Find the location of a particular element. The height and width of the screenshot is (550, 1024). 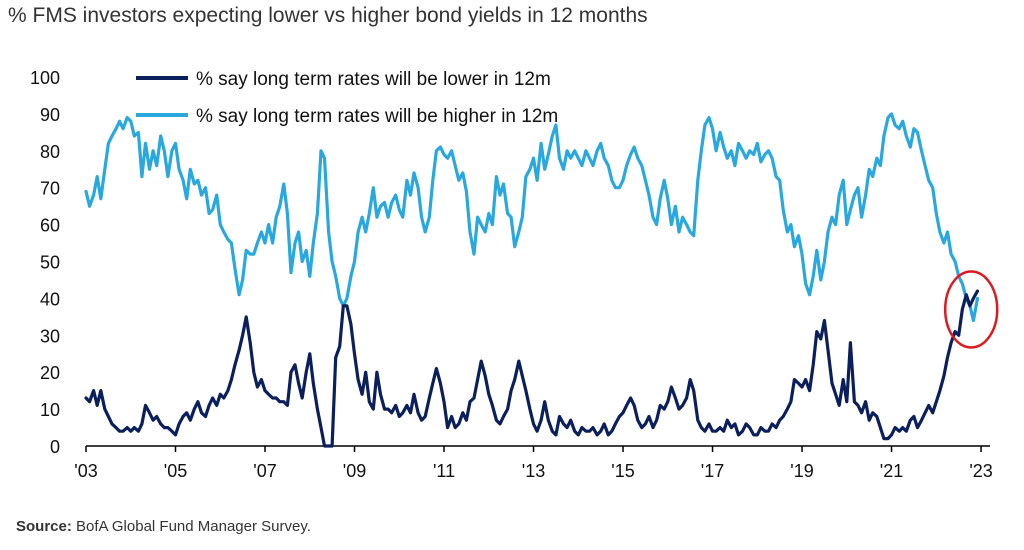

y-tick-label: 40 is located at coordinates (50, 299).